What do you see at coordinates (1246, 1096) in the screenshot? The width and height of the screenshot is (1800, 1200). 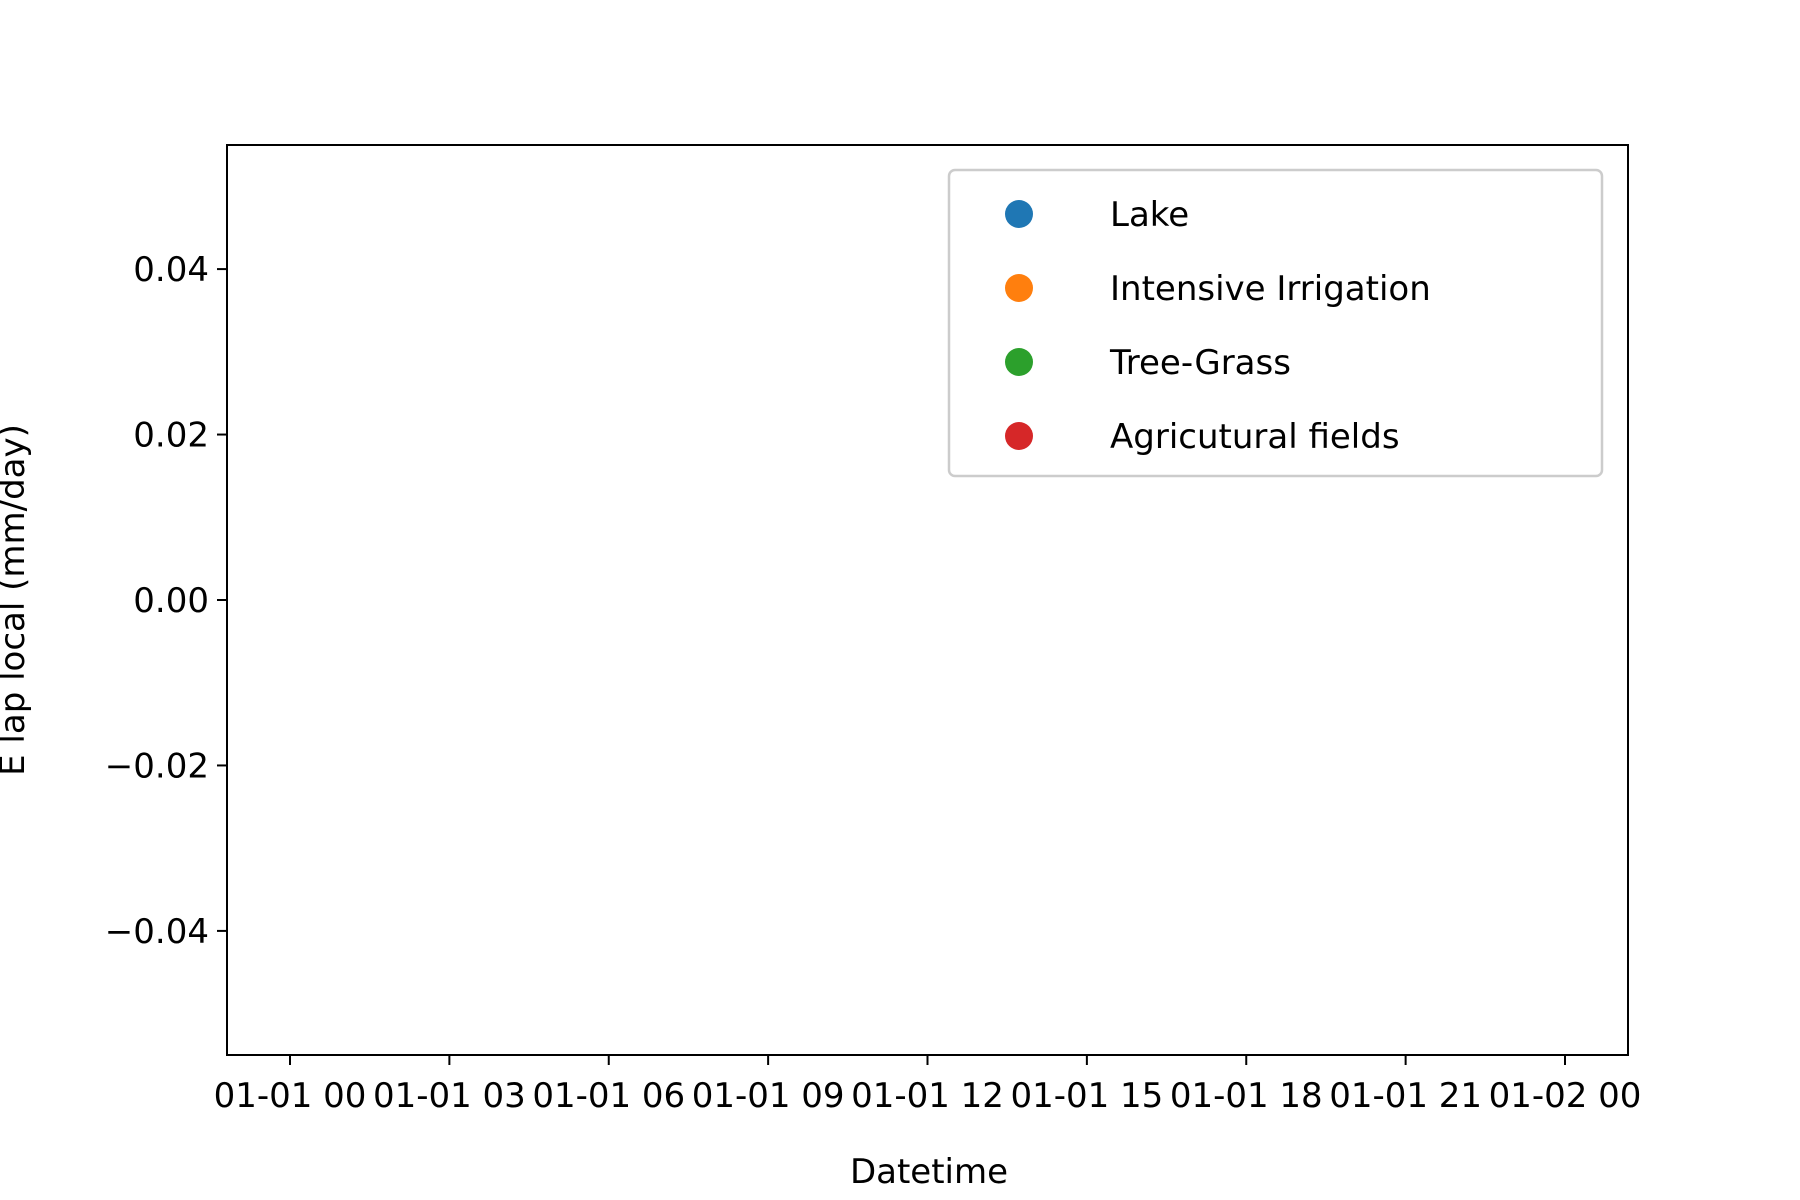 I see `x-tick-label: 01-01 18` at bounding box center [1246, 1096].